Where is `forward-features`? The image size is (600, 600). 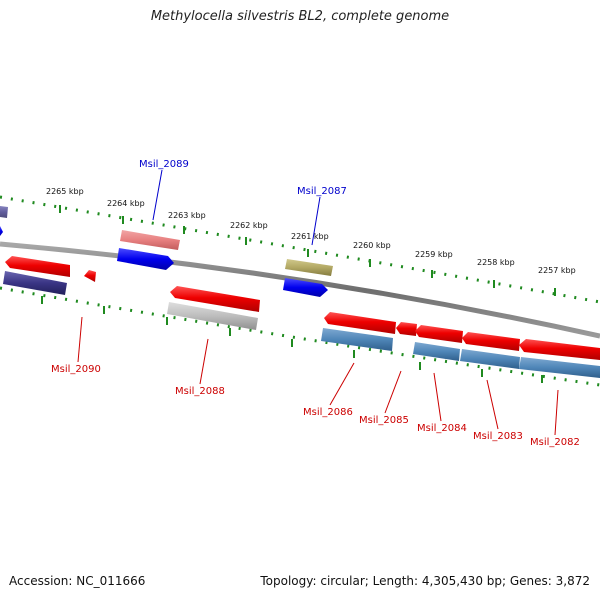 forward-features is located at coordinates (166, 251).